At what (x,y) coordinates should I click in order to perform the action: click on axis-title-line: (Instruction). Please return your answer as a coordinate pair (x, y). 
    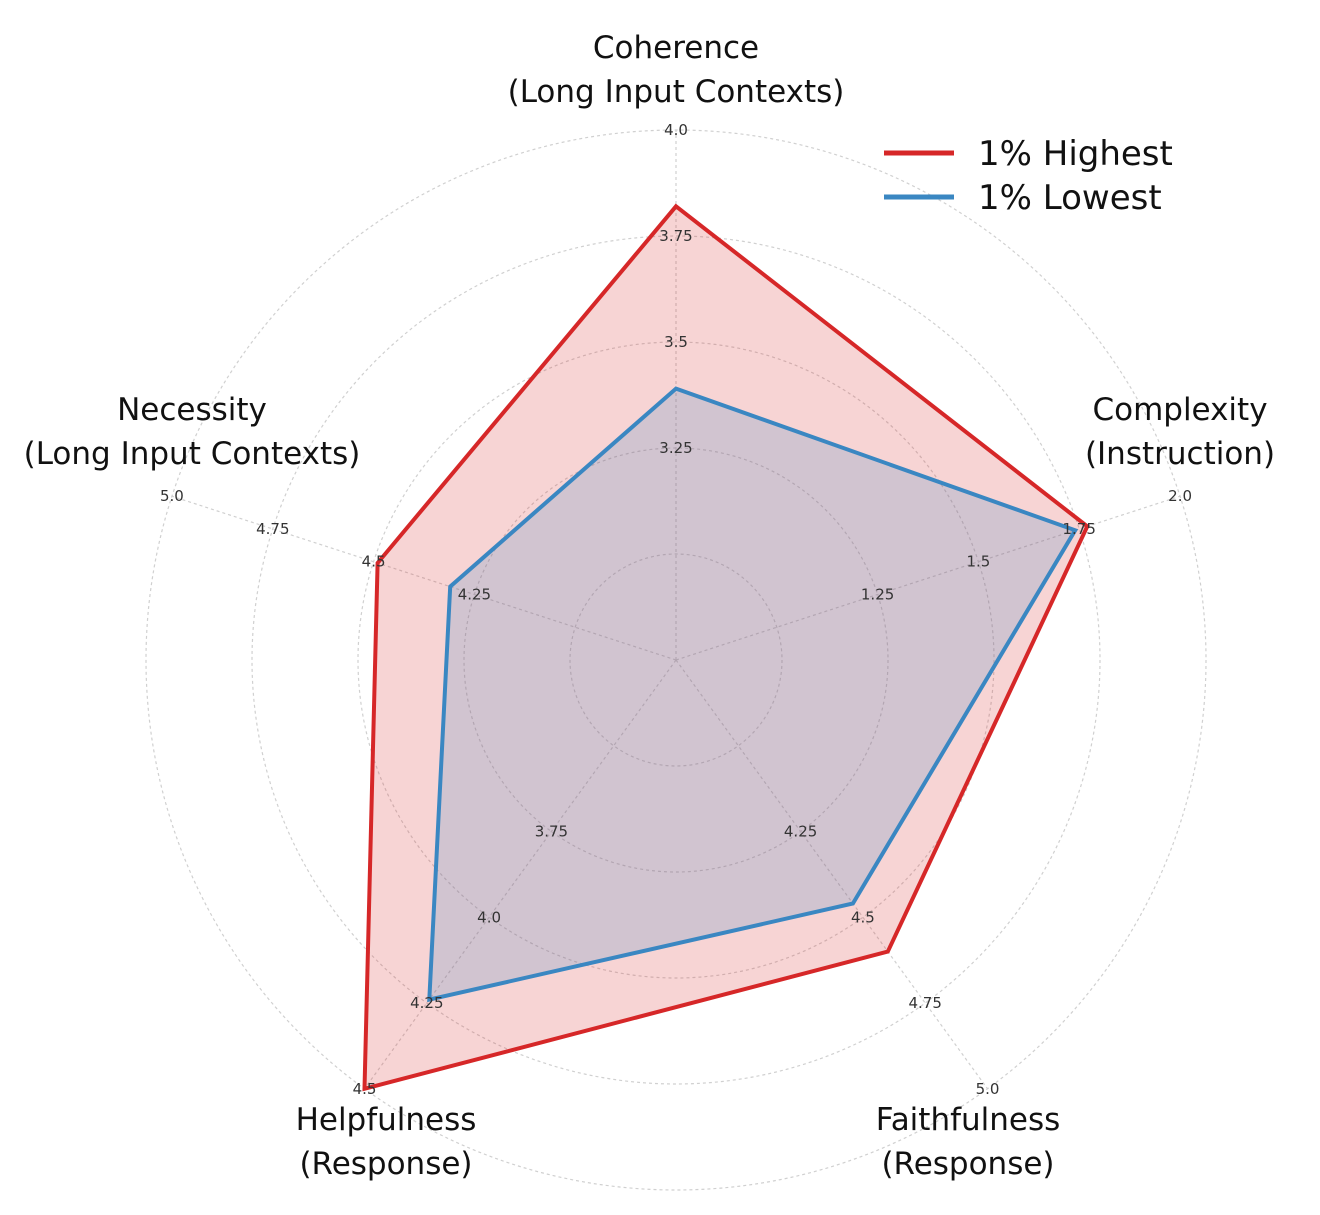
    Looking at the image, I should click on (1180, 454).